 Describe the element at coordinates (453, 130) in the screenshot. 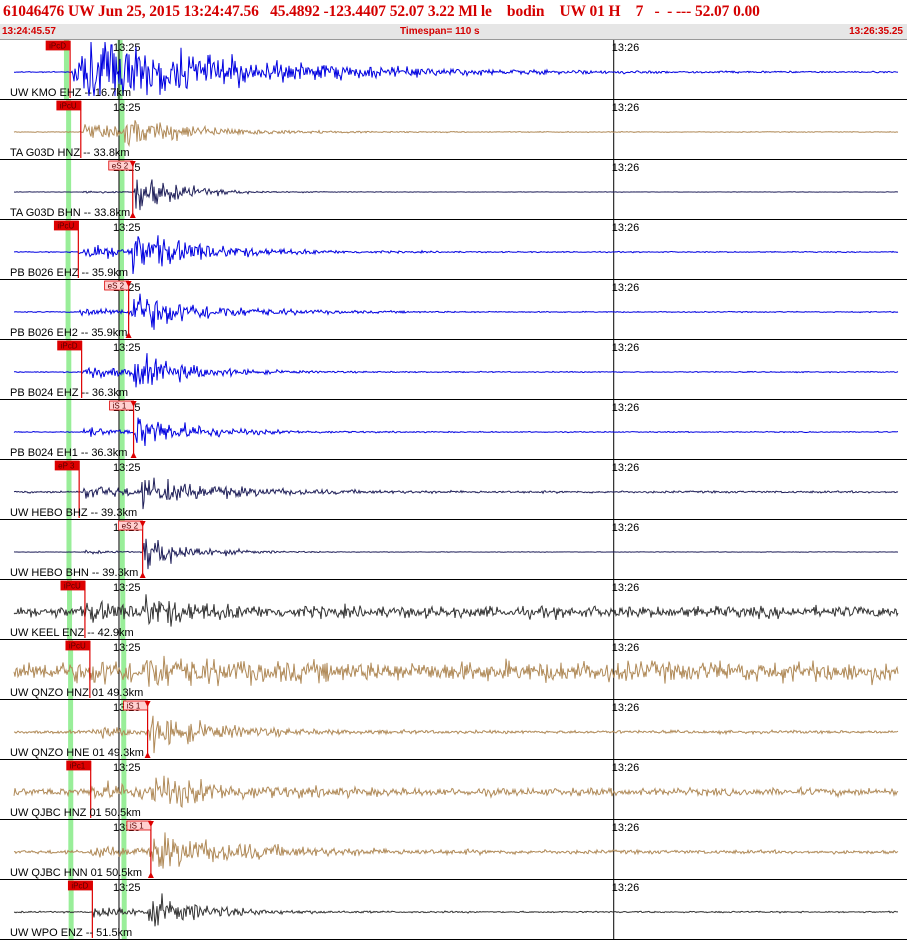

I see `trace-1: 13:25 13:26 iPcU TA G03D HNZ -- 33.8km` at that location.